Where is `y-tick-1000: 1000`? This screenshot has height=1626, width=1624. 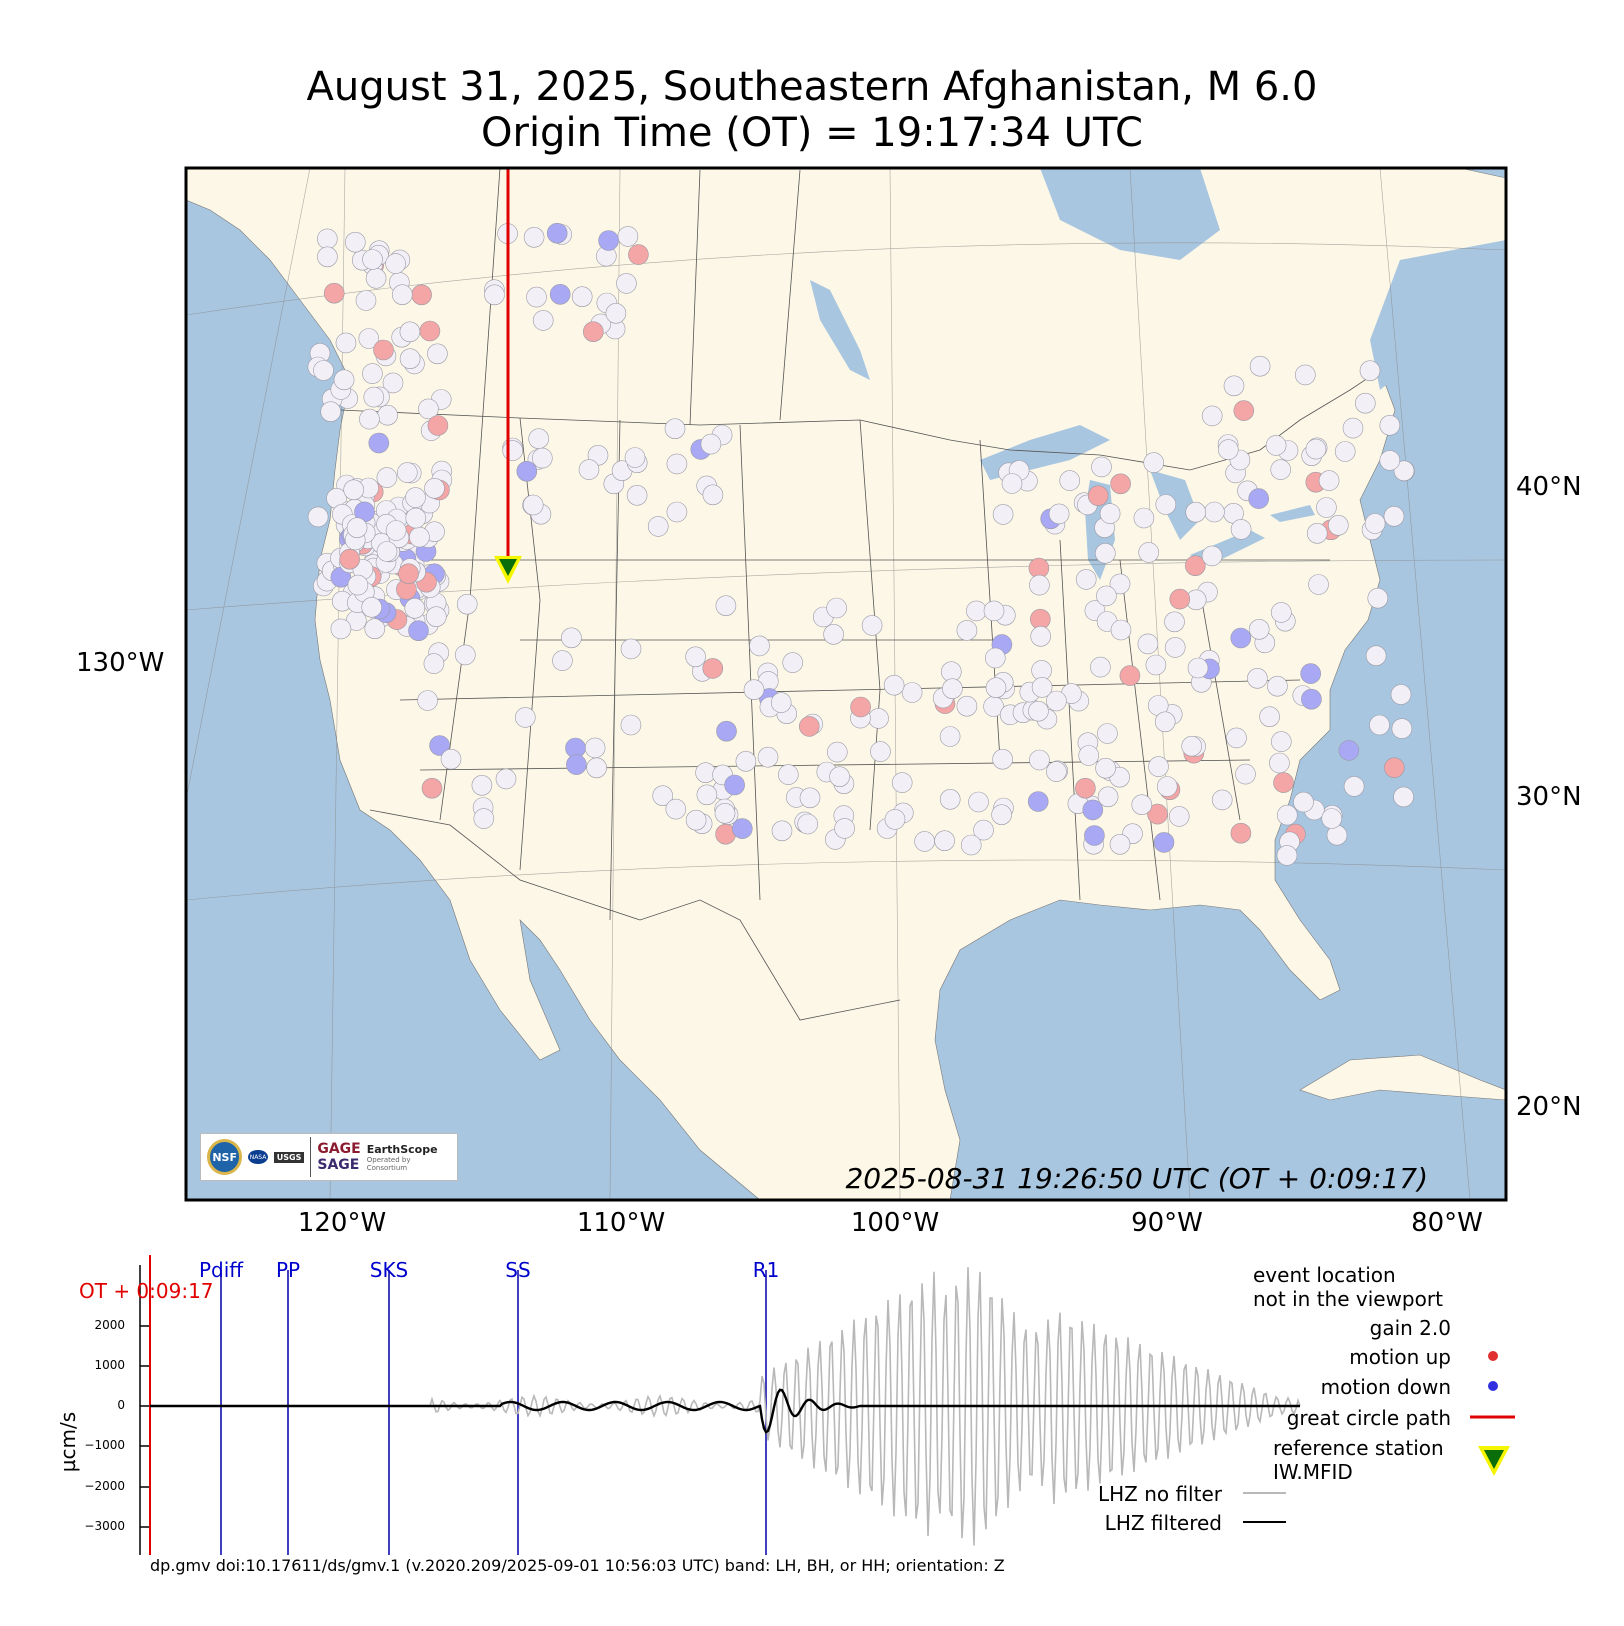 y-tick-1000: 1000 is located at coordinates (109, 1365).